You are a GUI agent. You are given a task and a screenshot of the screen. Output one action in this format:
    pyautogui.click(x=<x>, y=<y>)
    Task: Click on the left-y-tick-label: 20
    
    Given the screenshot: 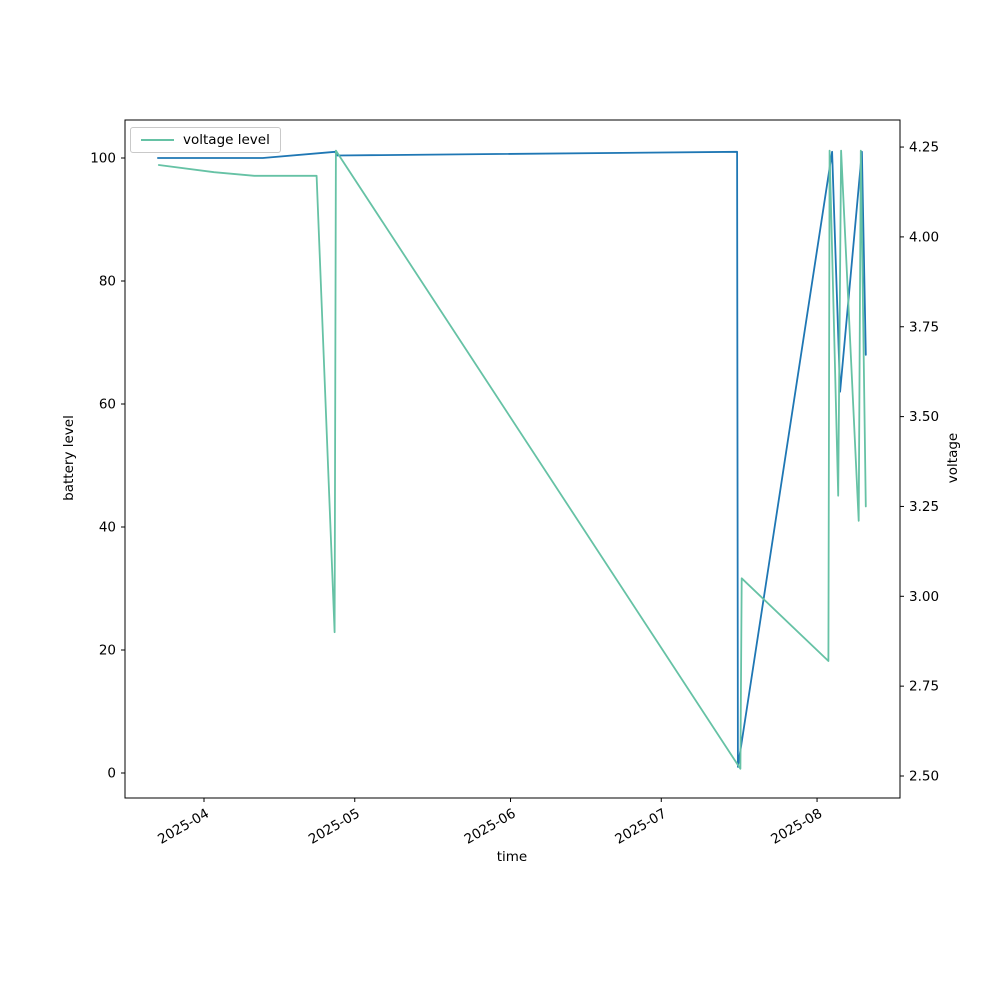 What is the action you would take?
    pyautogui.click(x=107, y=651)
    